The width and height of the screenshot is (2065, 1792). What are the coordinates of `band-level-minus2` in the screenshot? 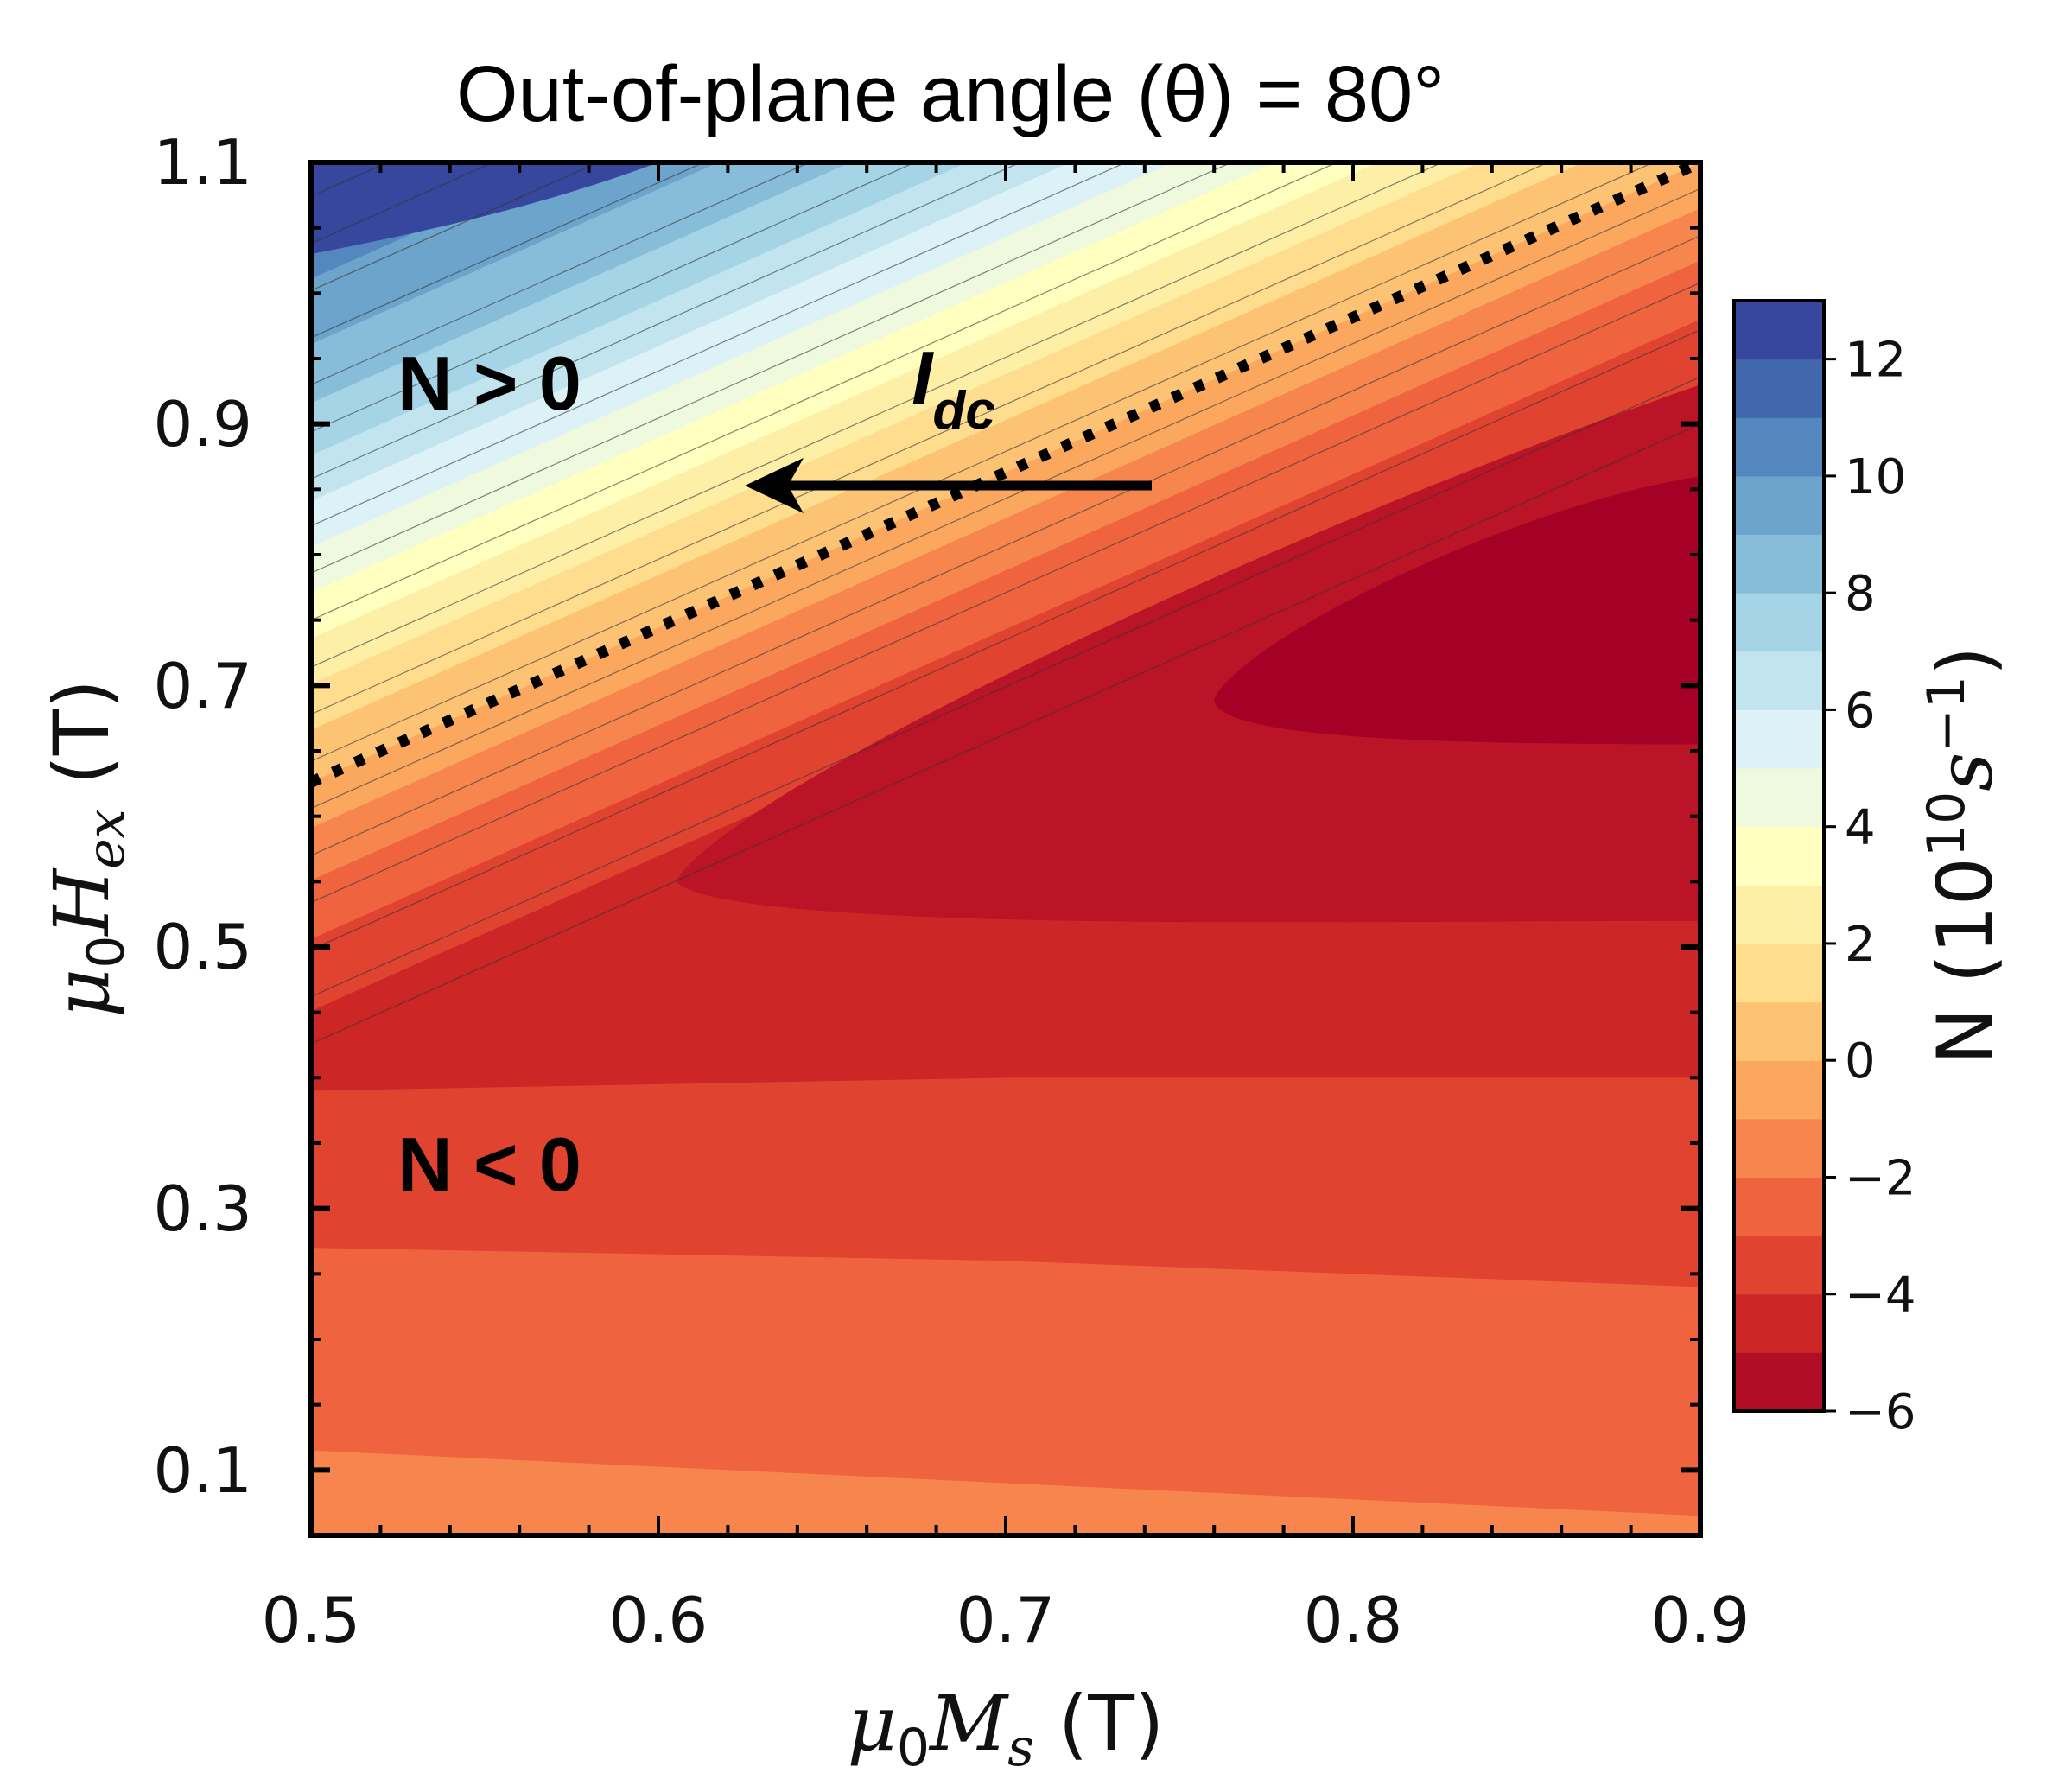 It's located at (1006, 1492).